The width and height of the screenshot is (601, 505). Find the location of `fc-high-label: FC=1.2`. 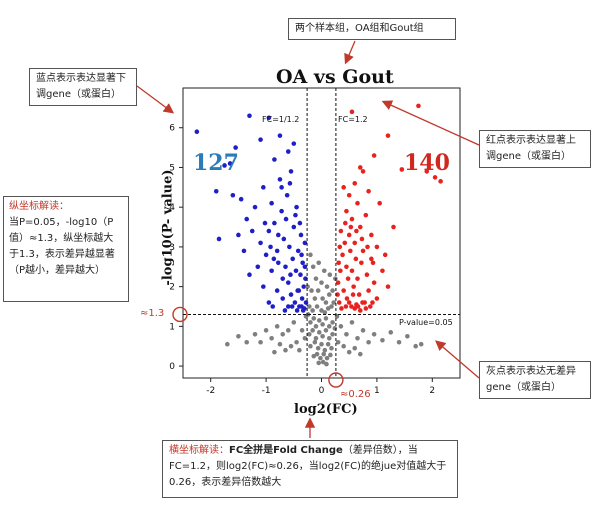

fc-high-label: FC=1.2 is located at coordinates (353, 119).